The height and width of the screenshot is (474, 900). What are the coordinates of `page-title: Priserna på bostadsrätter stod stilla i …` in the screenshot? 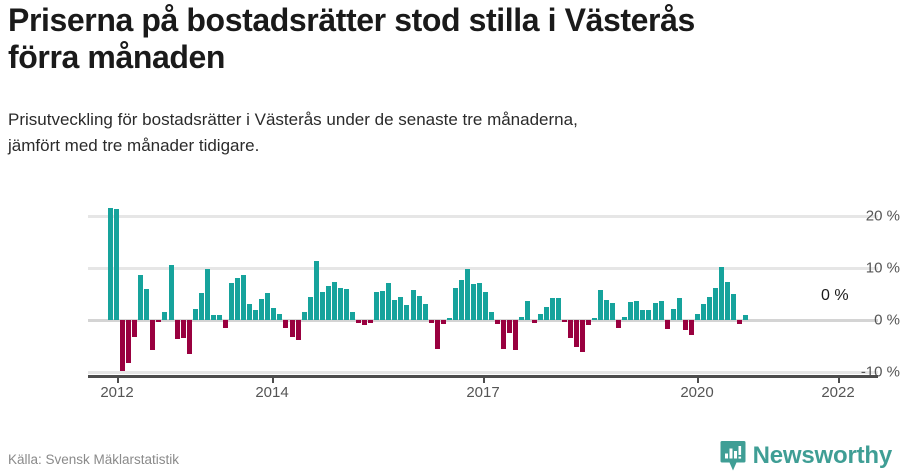 It's located at (351, 39).